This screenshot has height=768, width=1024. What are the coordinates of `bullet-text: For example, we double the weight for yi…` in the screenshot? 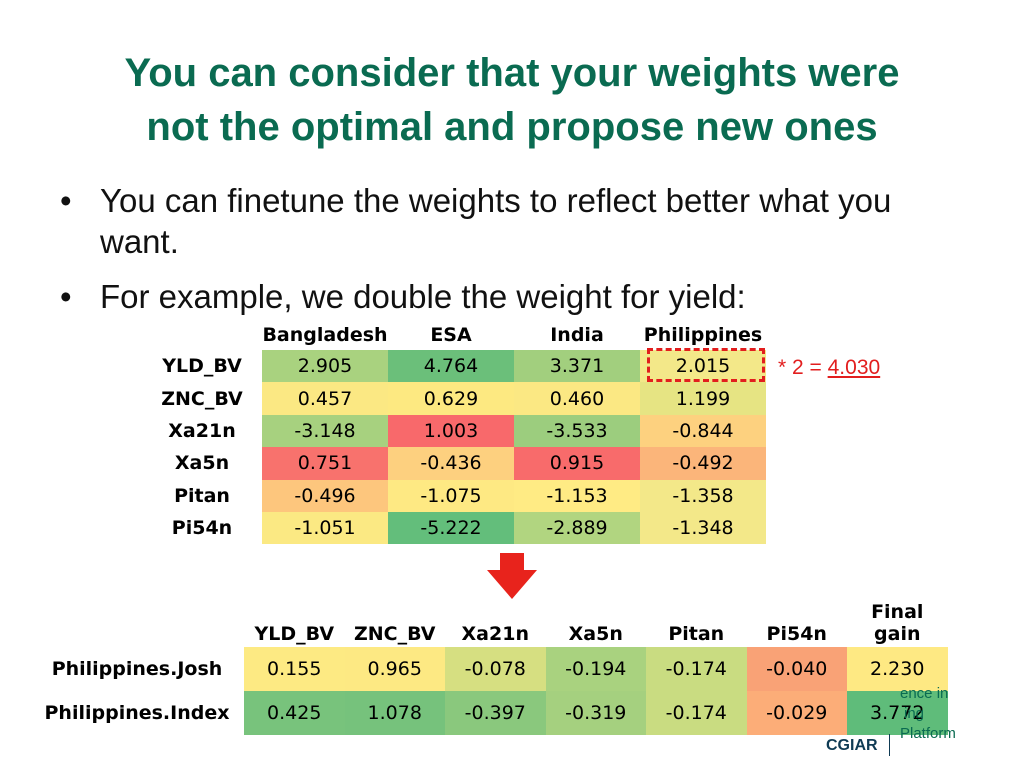 It's located at (423, 296).